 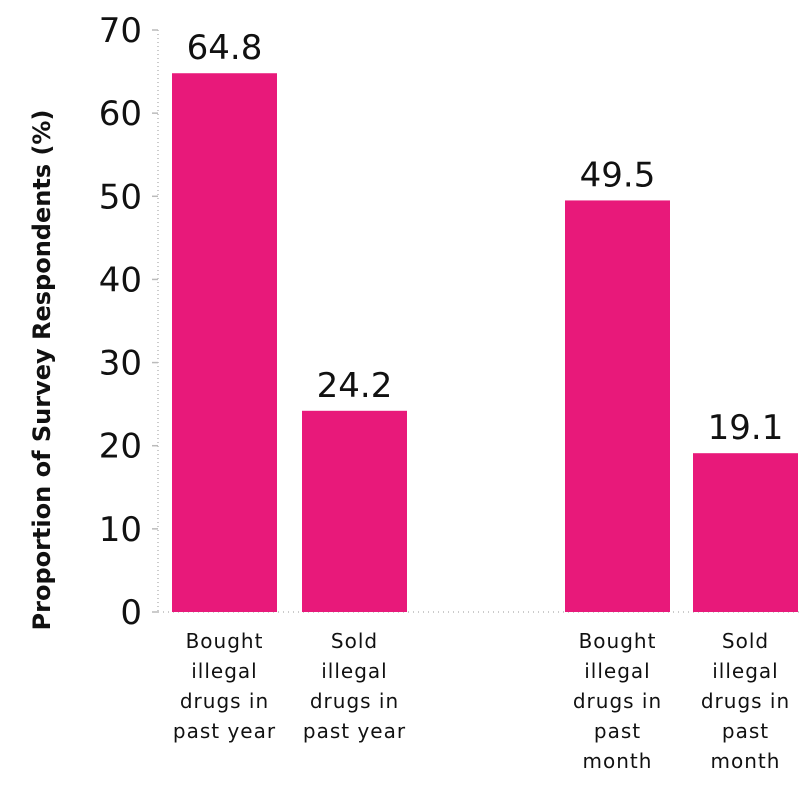 I want to click on category-label: Bought illegal drugs in past month, so click(x=617, y=701).